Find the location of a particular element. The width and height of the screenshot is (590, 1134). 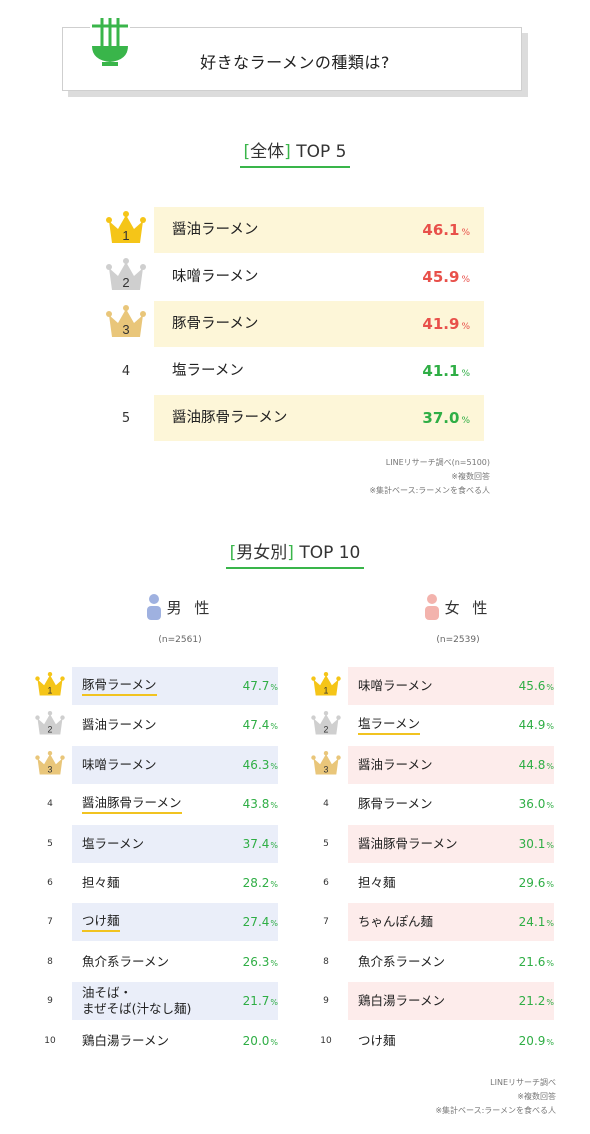

male-row-2: 2 醤油ラーメン 47.4% is located at coordinates (155, 725).